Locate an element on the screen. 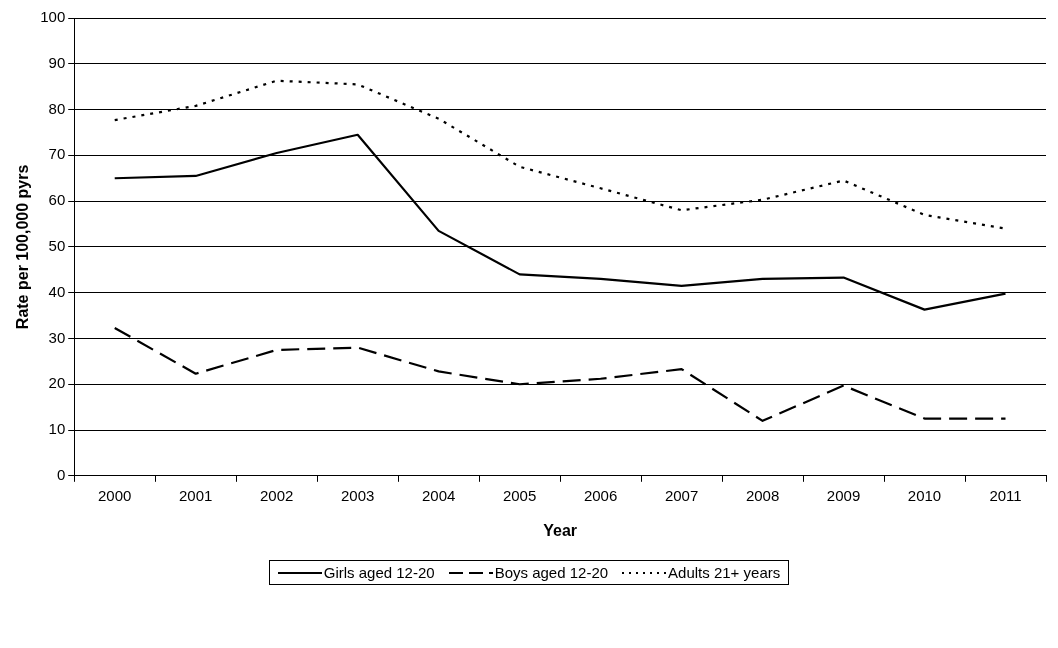 This screenshot has width=1058, height=648. x-tick-label: 2006 is located at coordinates (600, 495).